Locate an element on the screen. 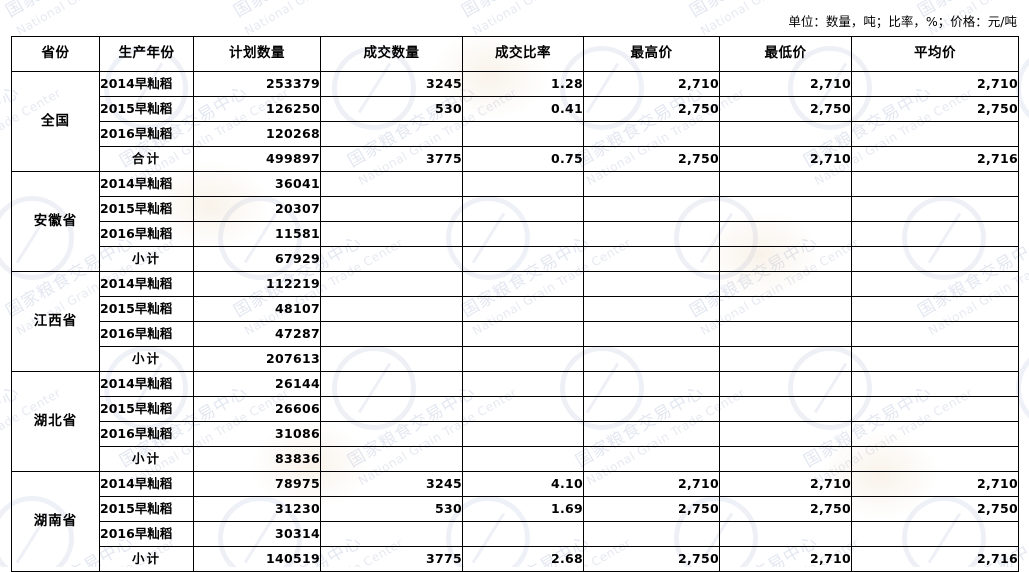 Image resolution: width=1029 pixels, height=572 pixels. watermark-text-en: National Grain Trade Center is located at coordinates (324, 19).